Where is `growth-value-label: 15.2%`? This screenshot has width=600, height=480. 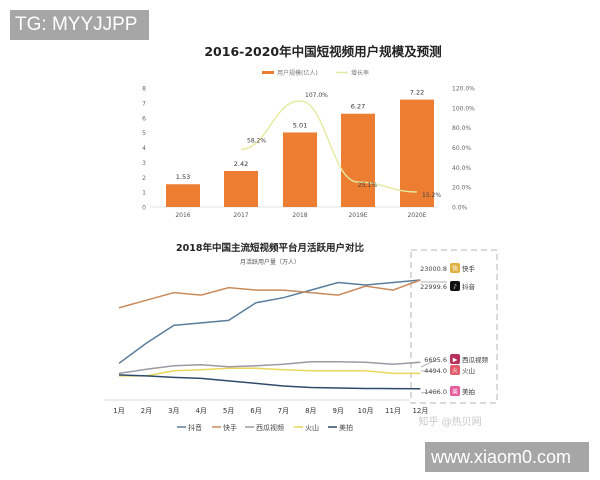
growth-value-label: 15.2% is located at coordinates (431, 195).